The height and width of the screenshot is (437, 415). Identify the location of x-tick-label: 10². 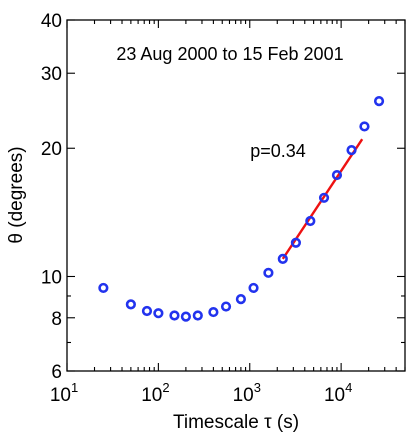
(155, 393).